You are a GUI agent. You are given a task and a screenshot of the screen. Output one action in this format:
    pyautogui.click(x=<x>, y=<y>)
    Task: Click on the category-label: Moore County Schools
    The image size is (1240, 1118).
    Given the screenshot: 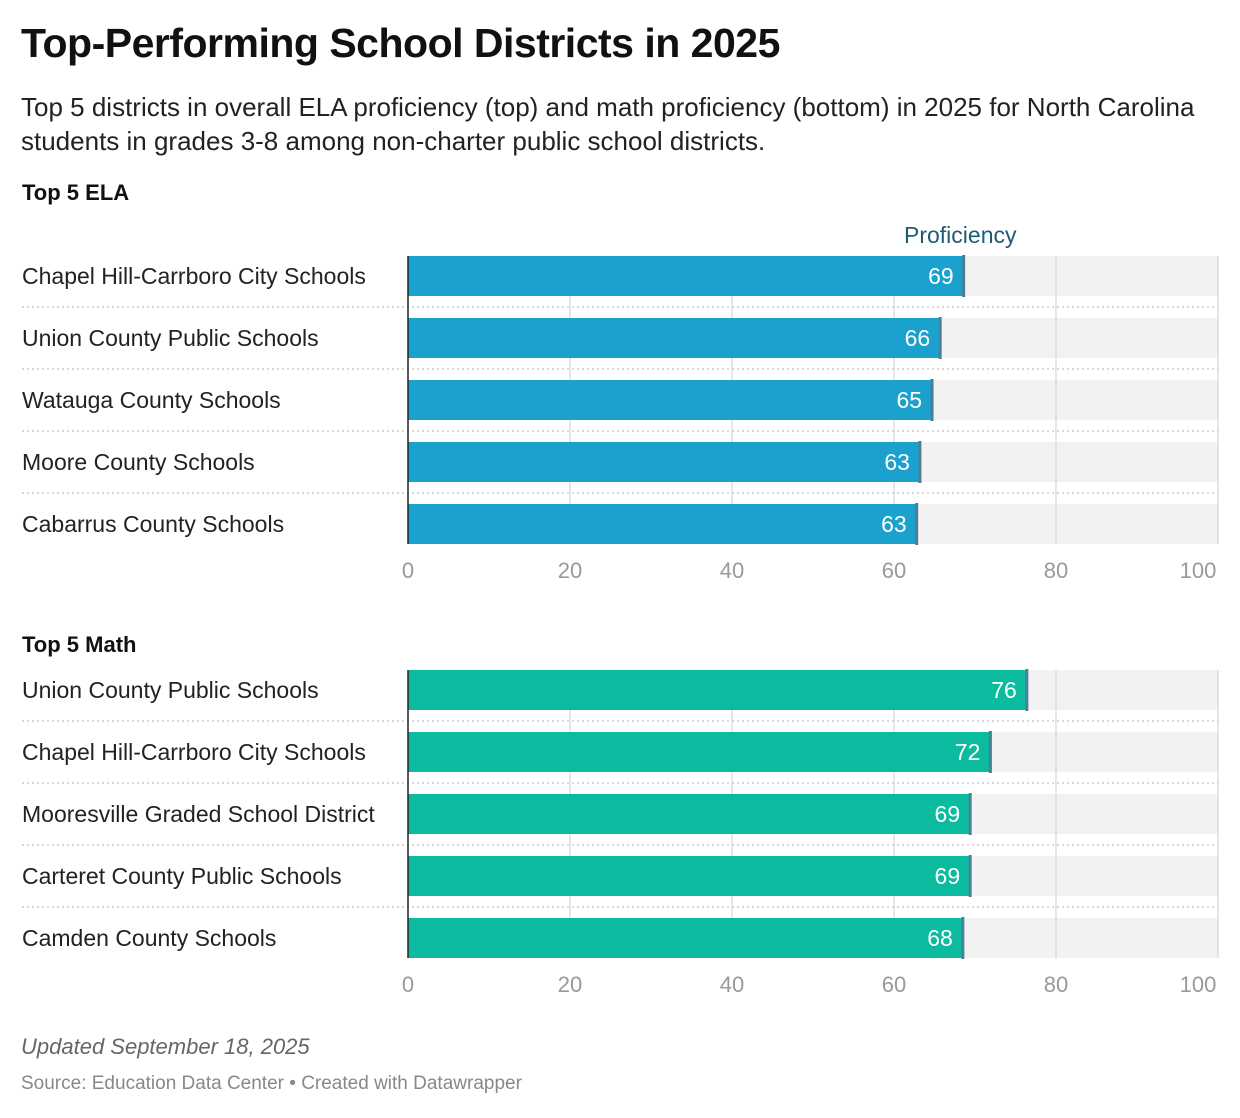 What is the action you would take?
    pyautogui.click(x=138, y=462)
    